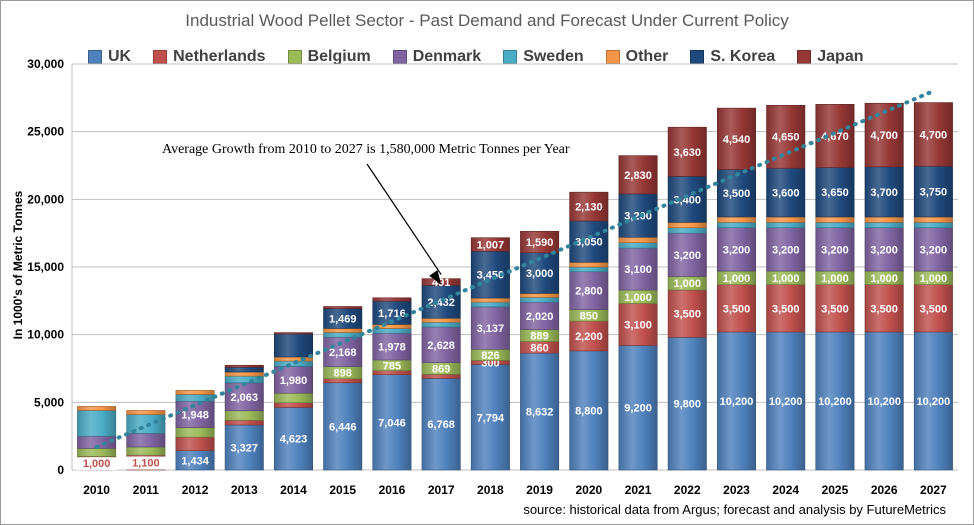 This screenshot has height=525, width=974. What do you see at coordinates (736, 138) in the screenshot?
I see `bar-segment-japan-2023` at bounding box center [736, 138].